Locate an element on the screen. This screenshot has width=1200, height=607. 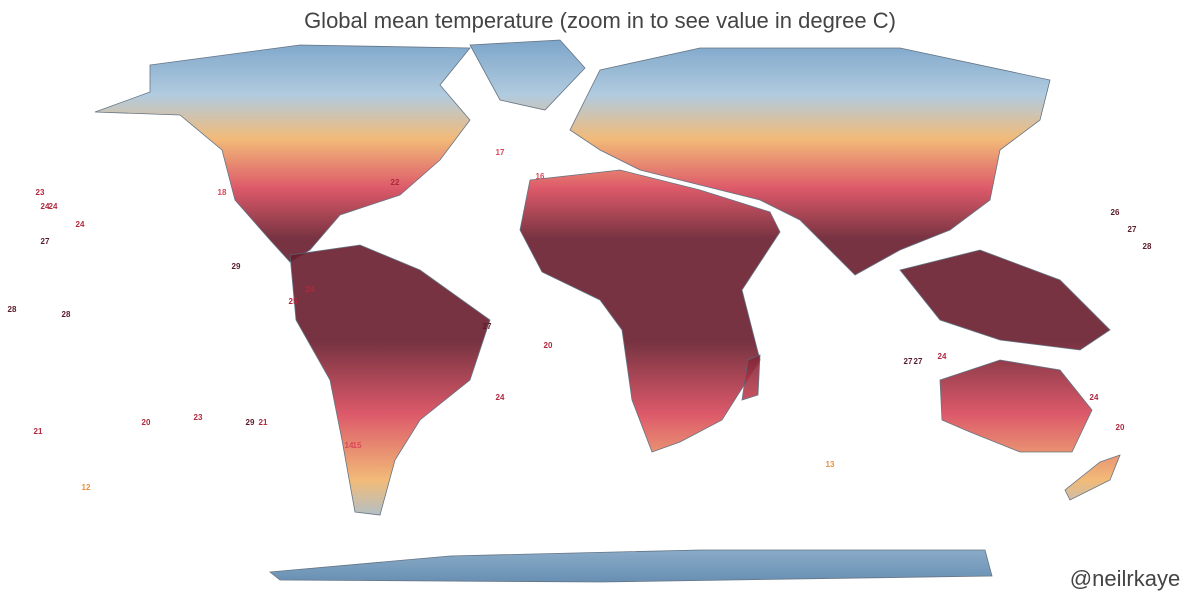
temperature-label: 12 is located at coordinates (86, 487).